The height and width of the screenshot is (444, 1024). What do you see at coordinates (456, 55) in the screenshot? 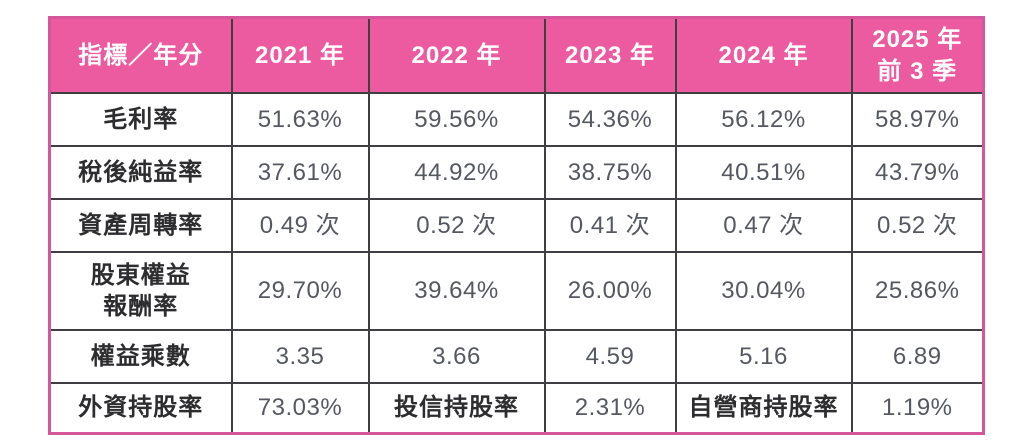
I see `header-cell-2022: 2022 年` at bounding box center [456, 55].